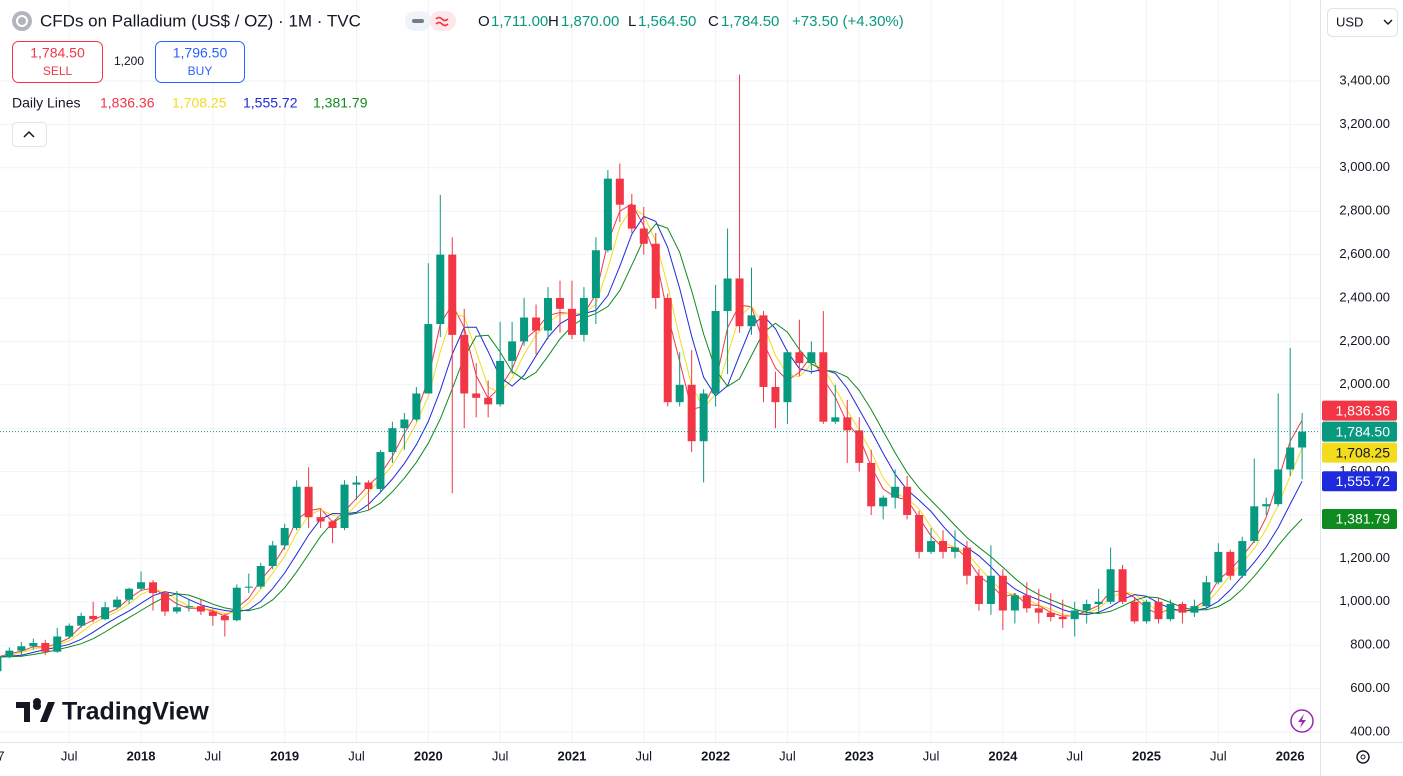  What do you see at coordinates (1363, 410) in the screenshot?
I see `price-label: 1,836.36` at bounding box center [1363, 410].